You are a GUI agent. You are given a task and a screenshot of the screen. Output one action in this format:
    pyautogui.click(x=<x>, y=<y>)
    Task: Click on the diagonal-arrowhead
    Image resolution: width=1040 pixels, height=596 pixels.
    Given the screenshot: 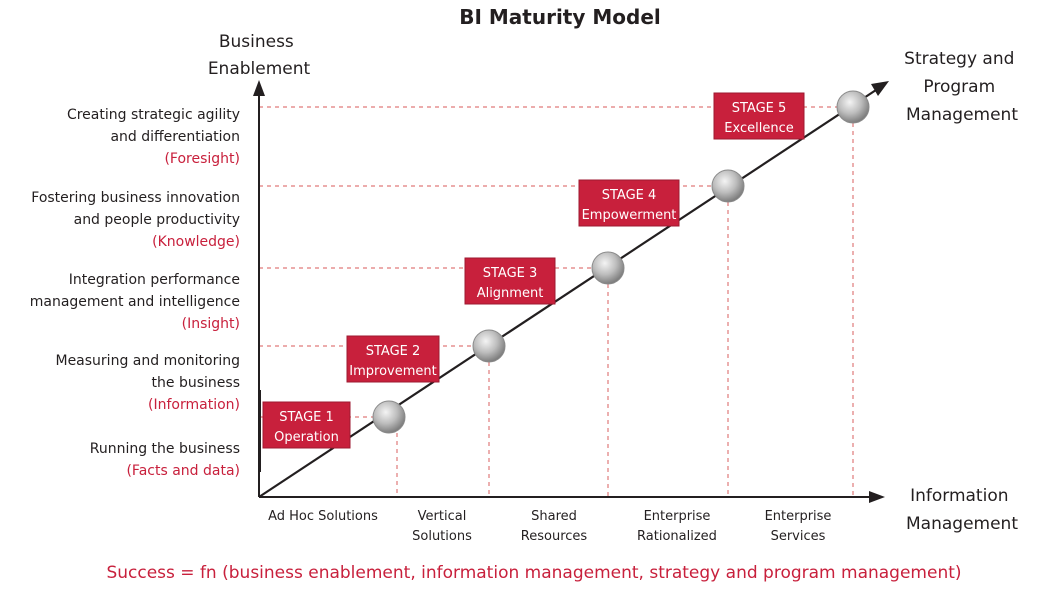 What is the action you would take?
    pyautogui.click(x=880, y=88)
    